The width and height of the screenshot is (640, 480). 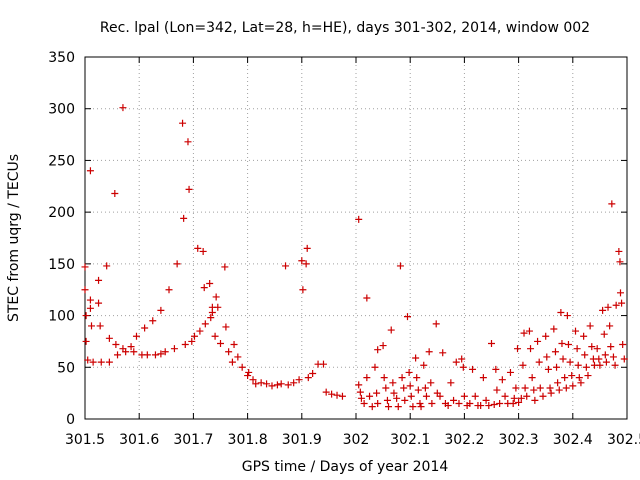 I want to click on y-tick-label: 0, so click(x=70, y=420).